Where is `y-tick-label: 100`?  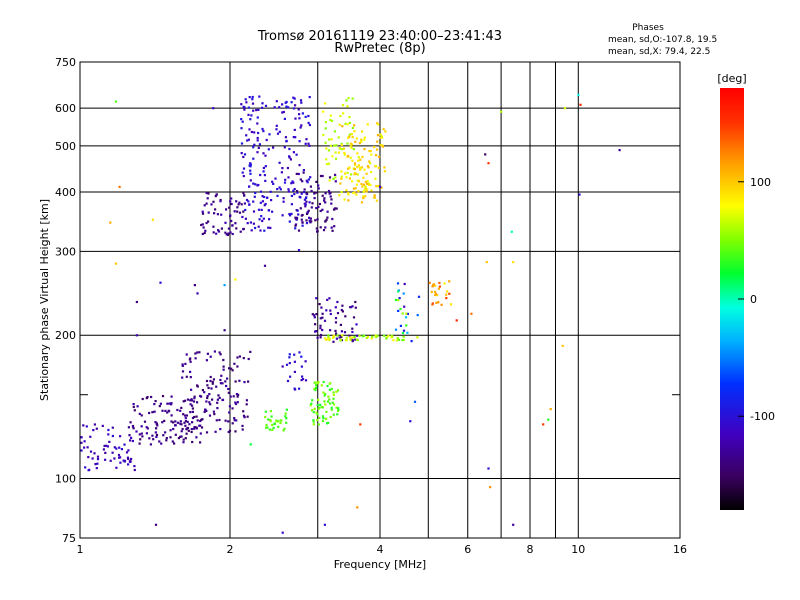 y-tick-label: 100 is located at coordinates (65, 479).